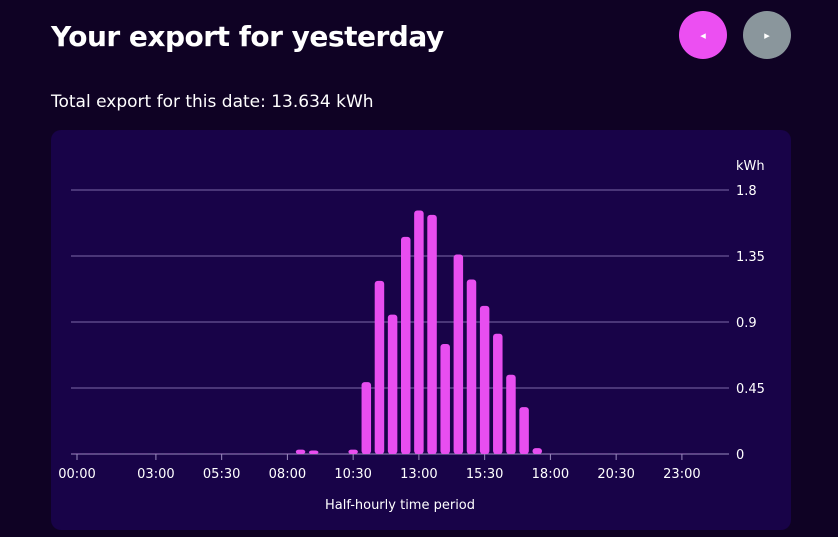 The width and height of the screenshot is (838, 537). I want to click on previous-day-button: ◂, so click(703, 35).